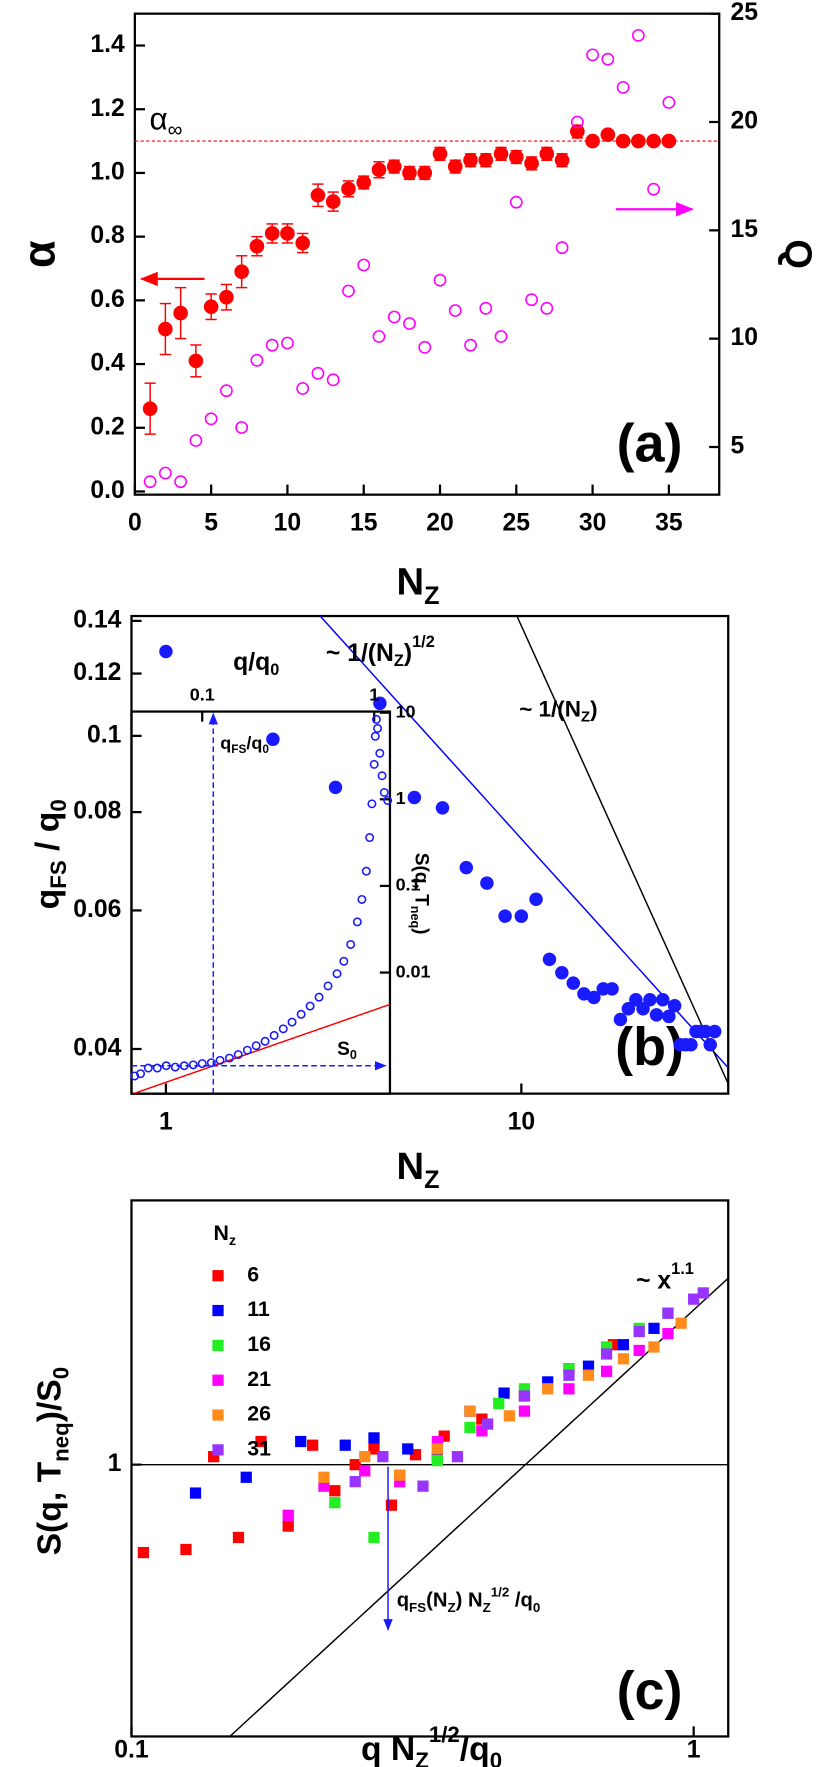 The image size is (817, 1767). What do you see at coordinates (737, 446) in the screenshot?
I see `y2-tick-label: 5` at bounding box center [737, 446].